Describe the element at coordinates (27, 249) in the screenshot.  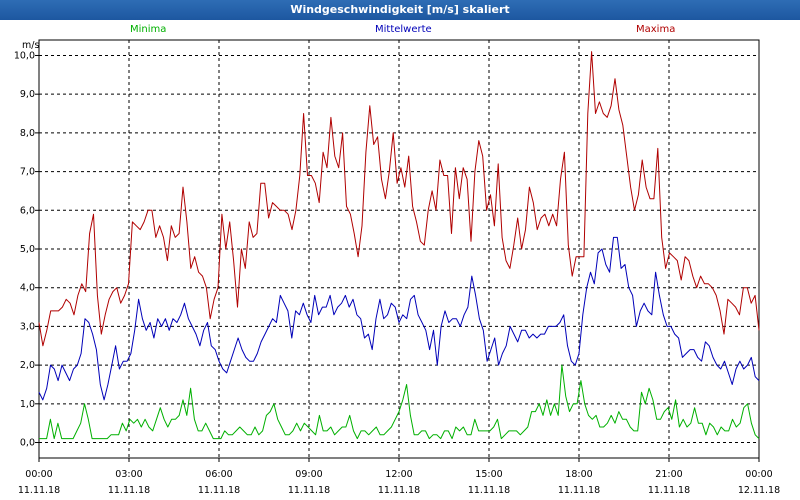
I see `y-tick-label: 5,0` at that location.